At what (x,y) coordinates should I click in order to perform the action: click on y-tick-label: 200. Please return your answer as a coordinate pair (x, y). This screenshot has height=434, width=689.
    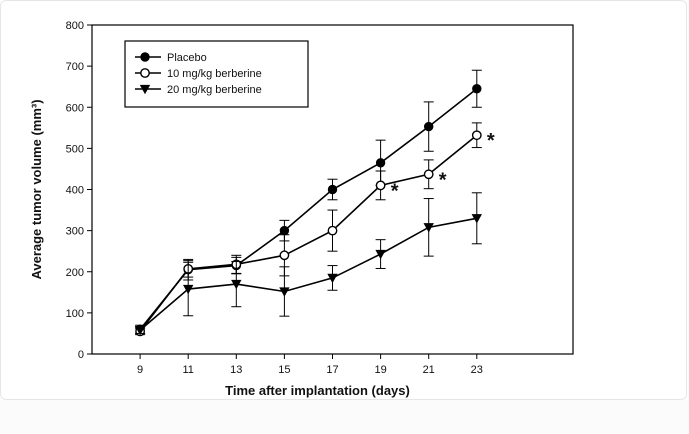
    Looking at the image, I should click on (75, 273).